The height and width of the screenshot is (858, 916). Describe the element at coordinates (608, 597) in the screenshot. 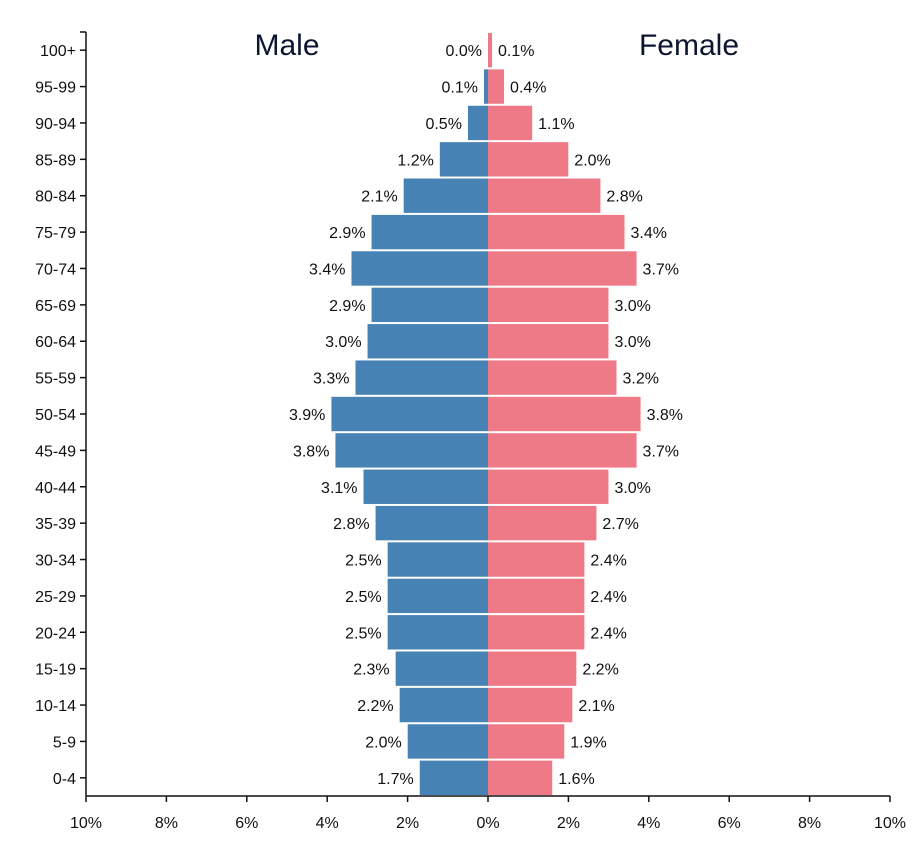

I see `female-value-label-25-29: 2.4%` at that location.